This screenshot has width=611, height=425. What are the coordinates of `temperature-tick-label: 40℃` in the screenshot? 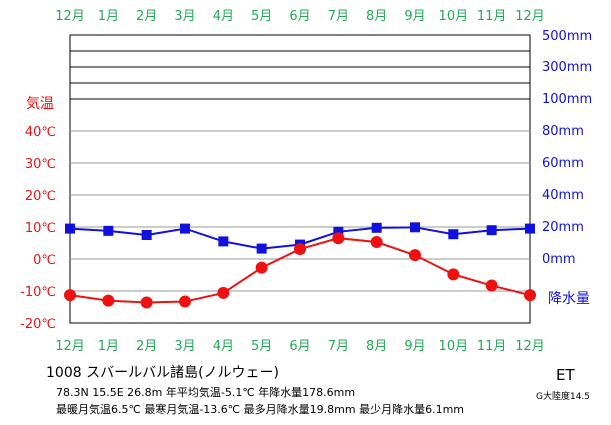 It's located at (40, 132).